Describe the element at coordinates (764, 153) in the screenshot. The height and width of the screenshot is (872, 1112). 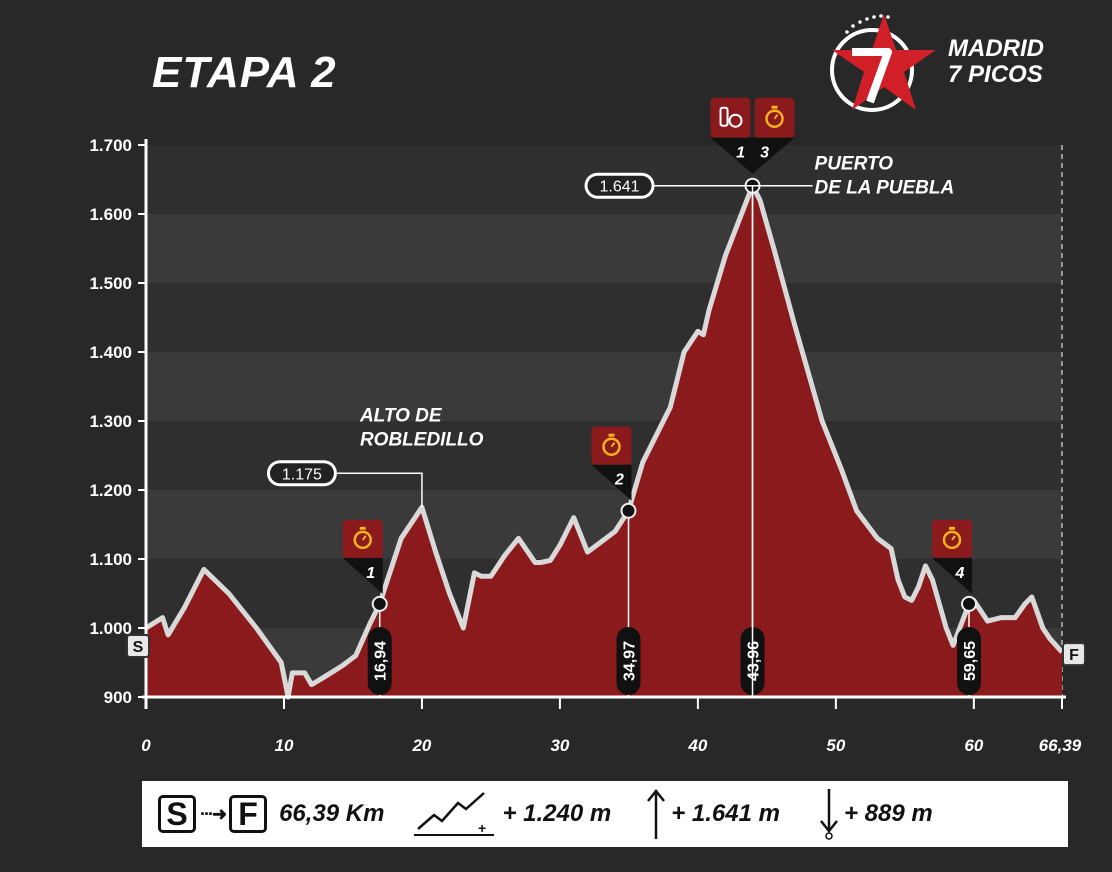
I see `checkpoint-number: 3` at that location.